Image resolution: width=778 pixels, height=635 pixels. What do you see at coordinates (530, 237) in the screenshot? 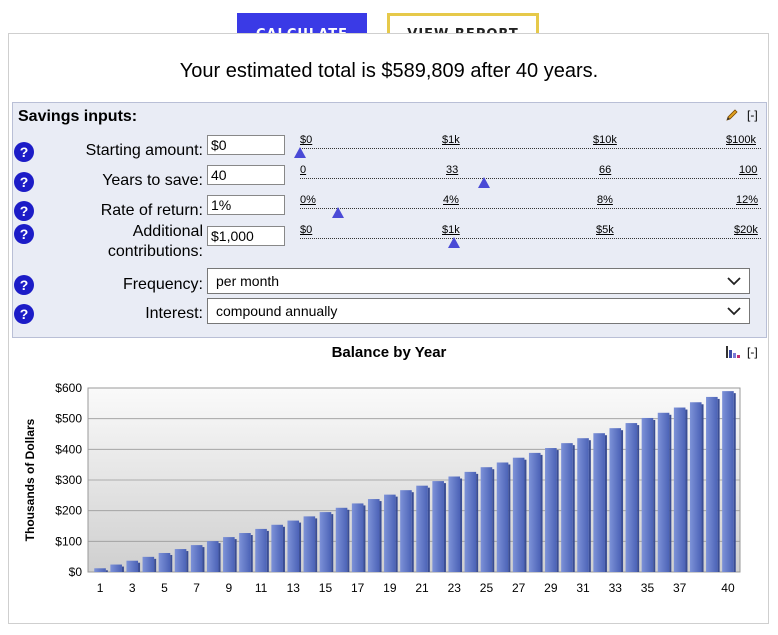
I see `additional-contributions-slider: $0 $1k $5k $20k` at bounding box center [530, 237].